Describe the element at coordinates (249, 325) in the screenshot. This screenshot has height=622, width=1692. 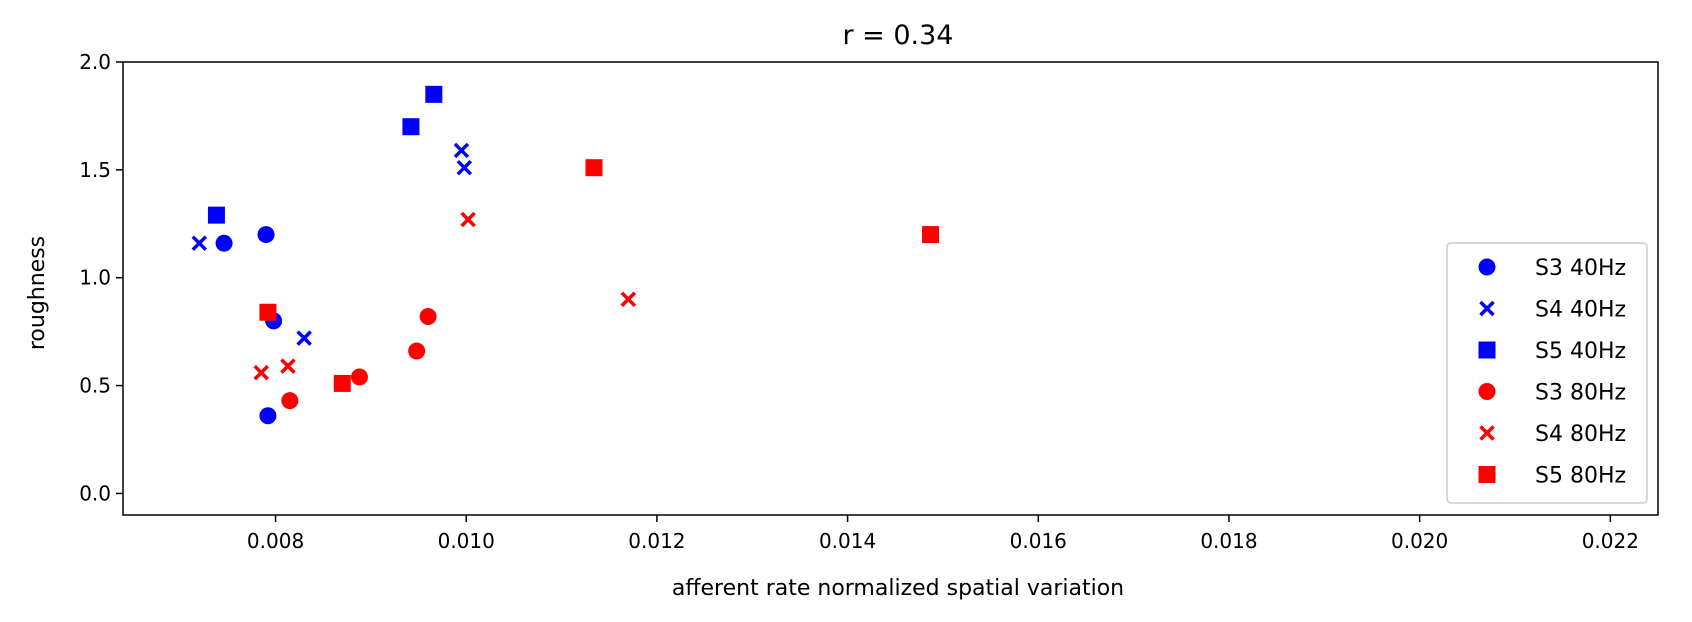
I see `series-s3-40hz` at that location.